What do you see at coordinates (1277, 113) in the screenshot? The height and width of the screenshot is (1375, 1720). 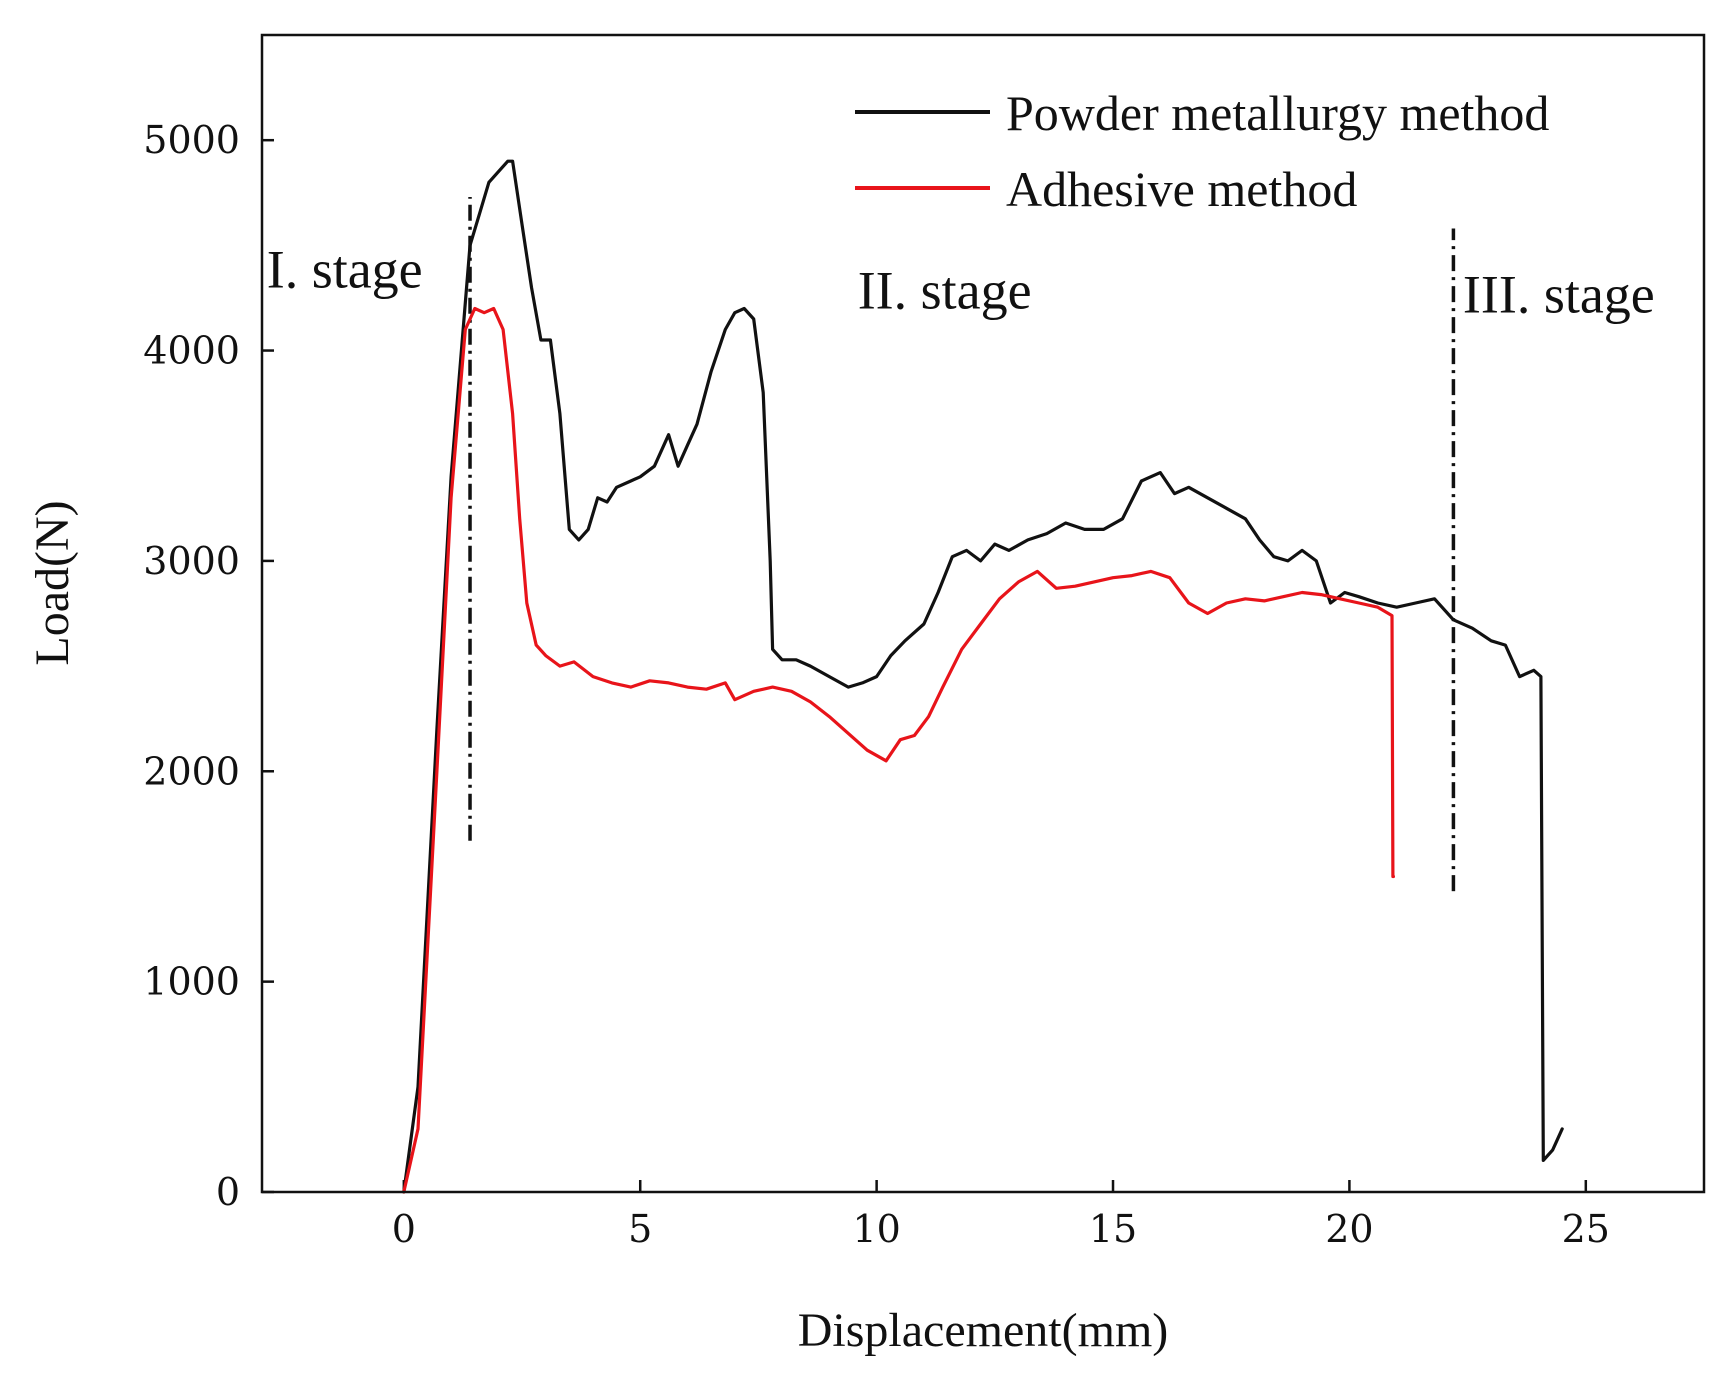 I see `legend-label-powder-metallurgy: Powder metallurgy method` at bounding box center [1277, 113].